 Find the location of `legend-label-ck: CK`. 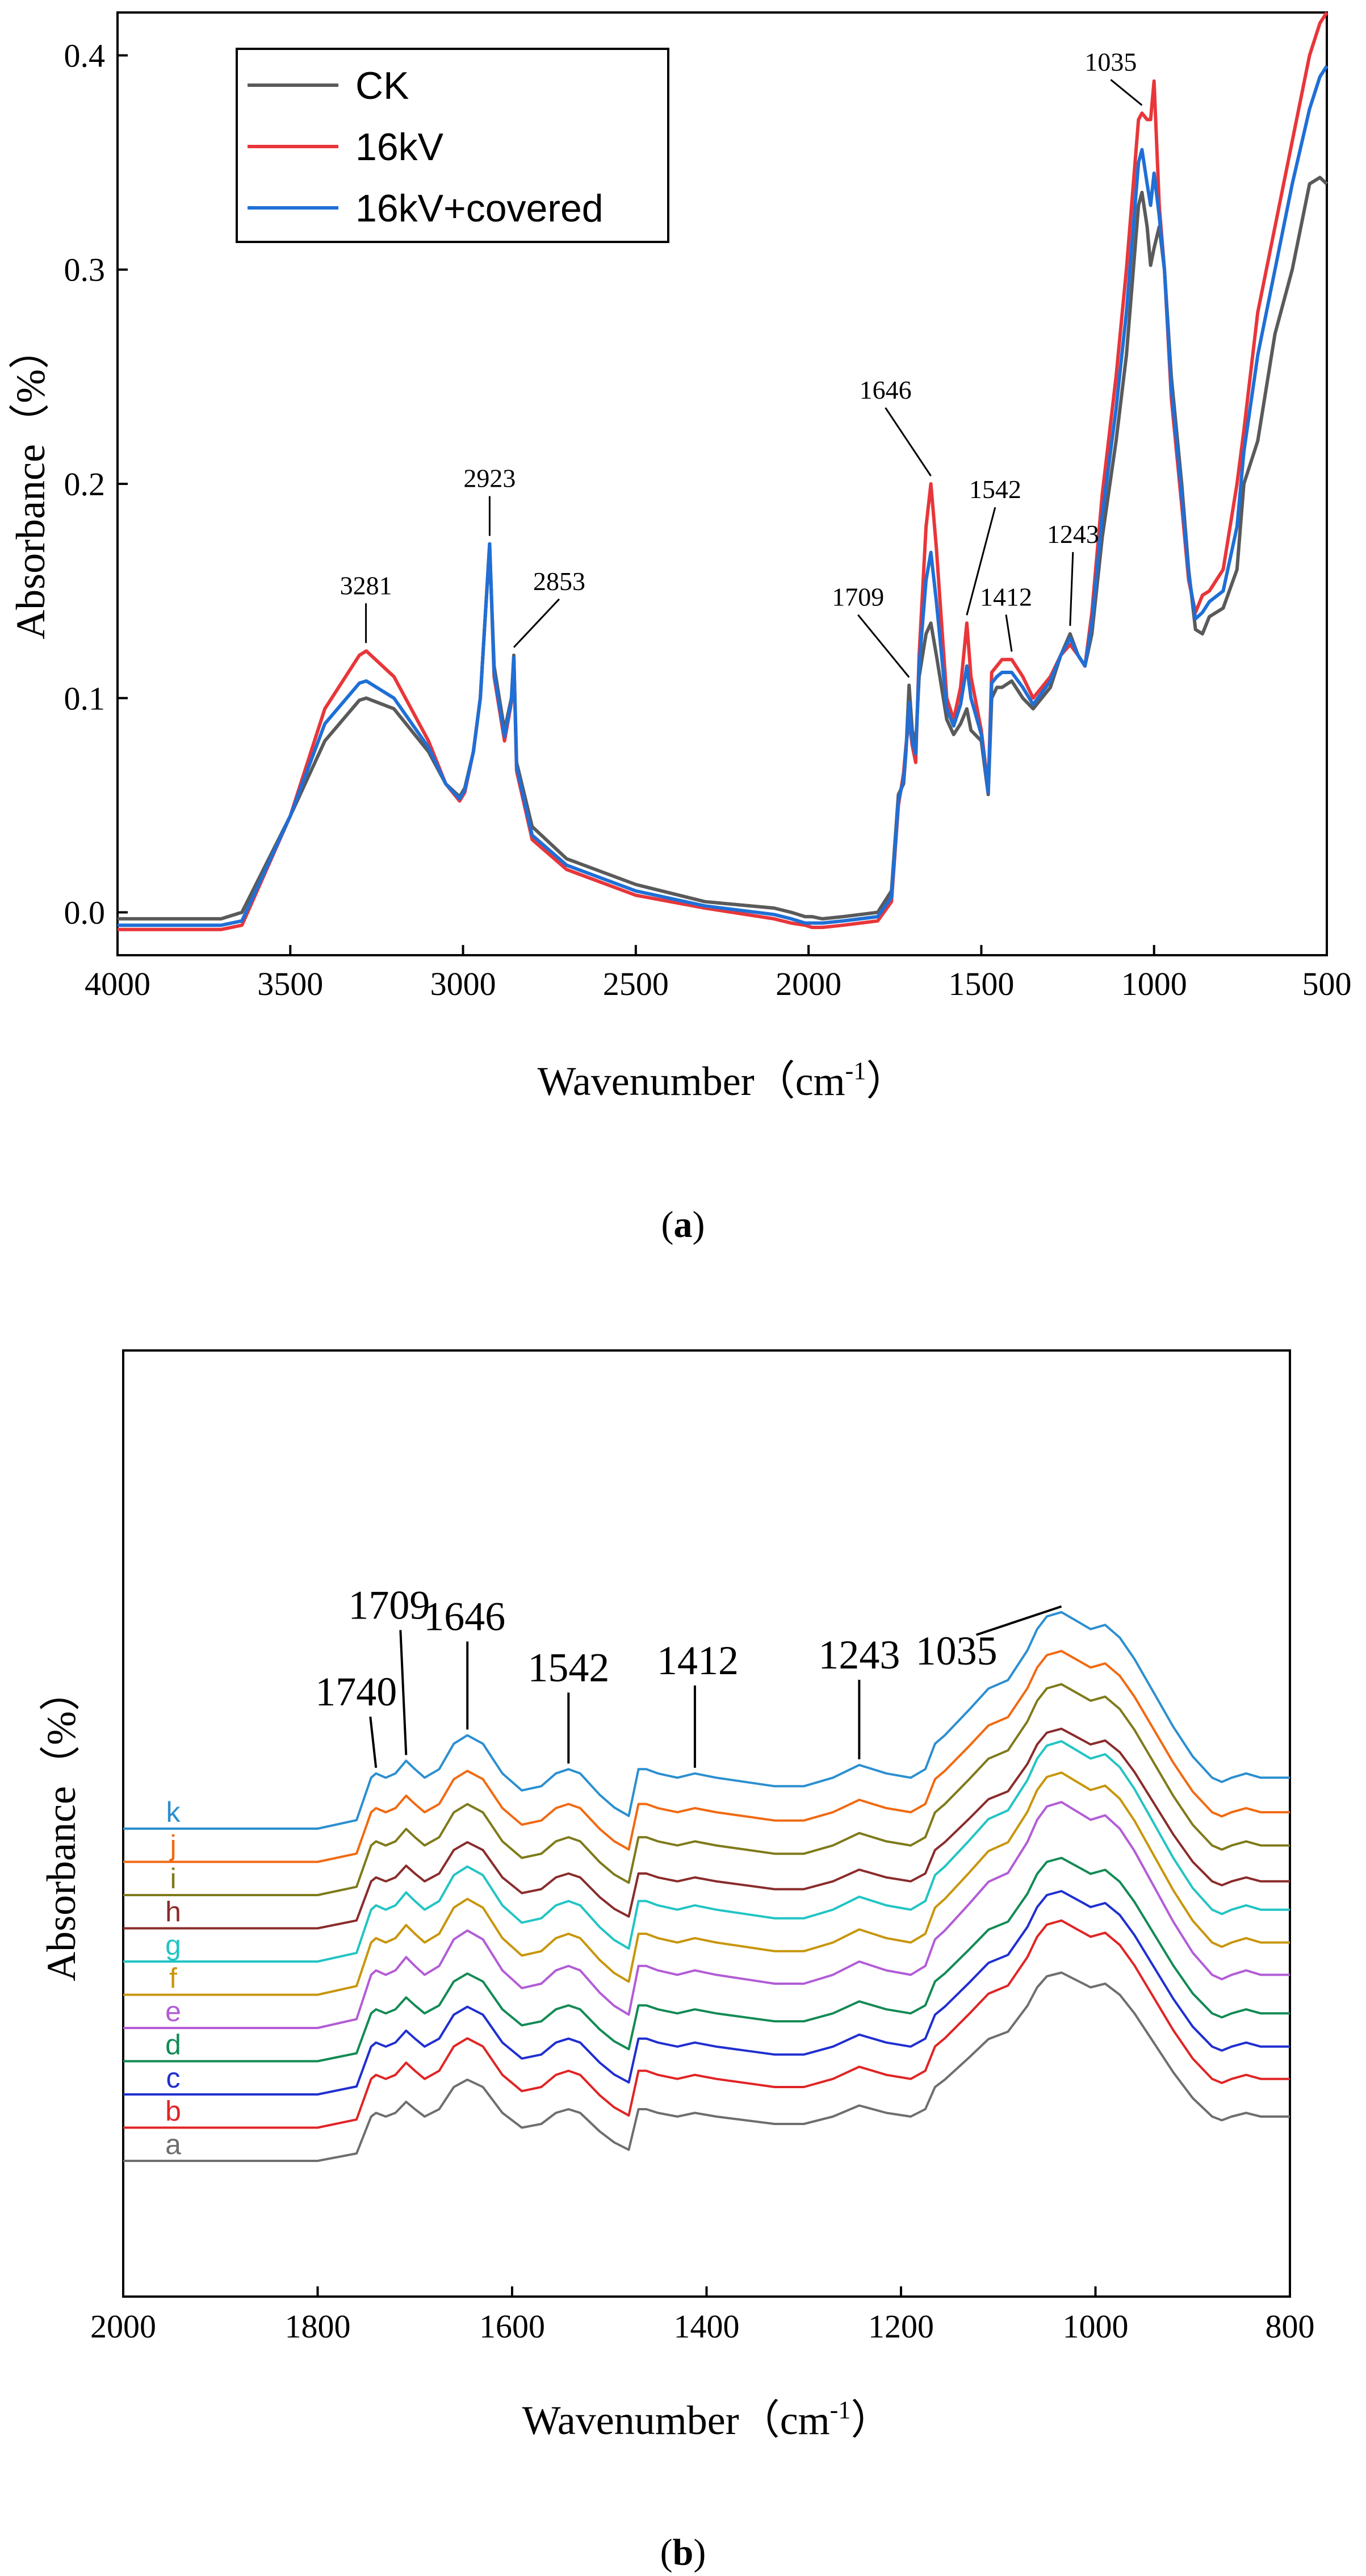

legend-label-ck: CK is located at coordinates (382, 85).